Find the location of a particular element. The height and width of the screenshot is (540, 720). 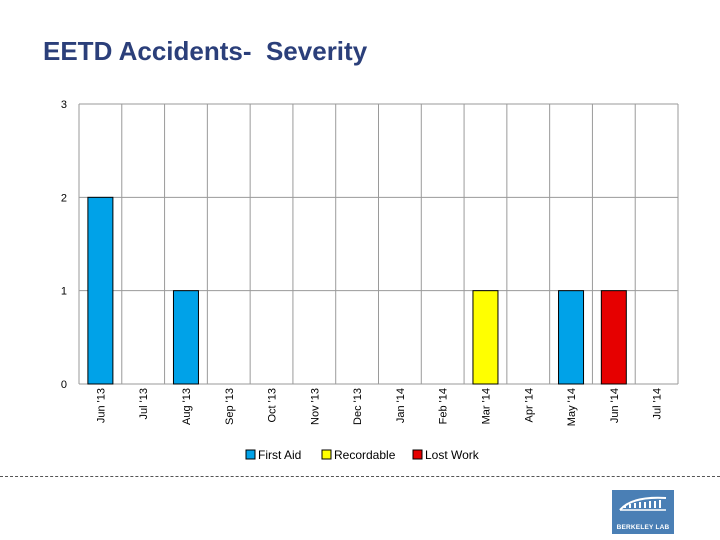

y-axis-ticks: 0 1 2 3 is located at coordinates (64, 245).